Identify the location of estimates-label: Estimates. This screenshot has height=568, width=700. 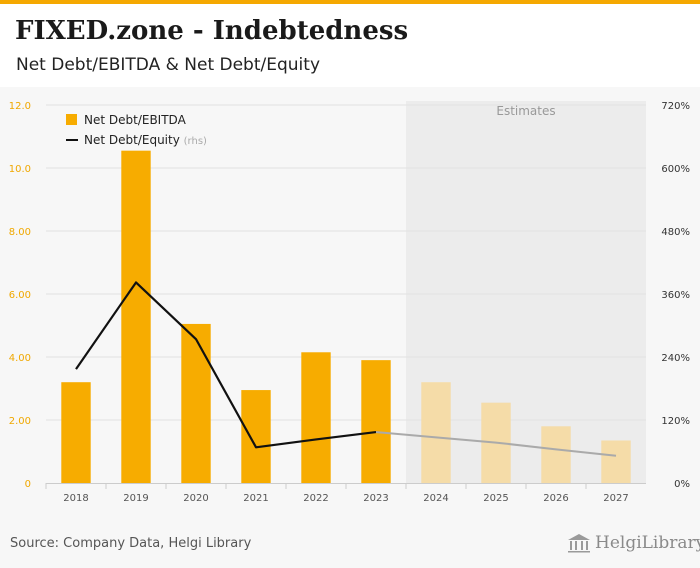
(525, 111).